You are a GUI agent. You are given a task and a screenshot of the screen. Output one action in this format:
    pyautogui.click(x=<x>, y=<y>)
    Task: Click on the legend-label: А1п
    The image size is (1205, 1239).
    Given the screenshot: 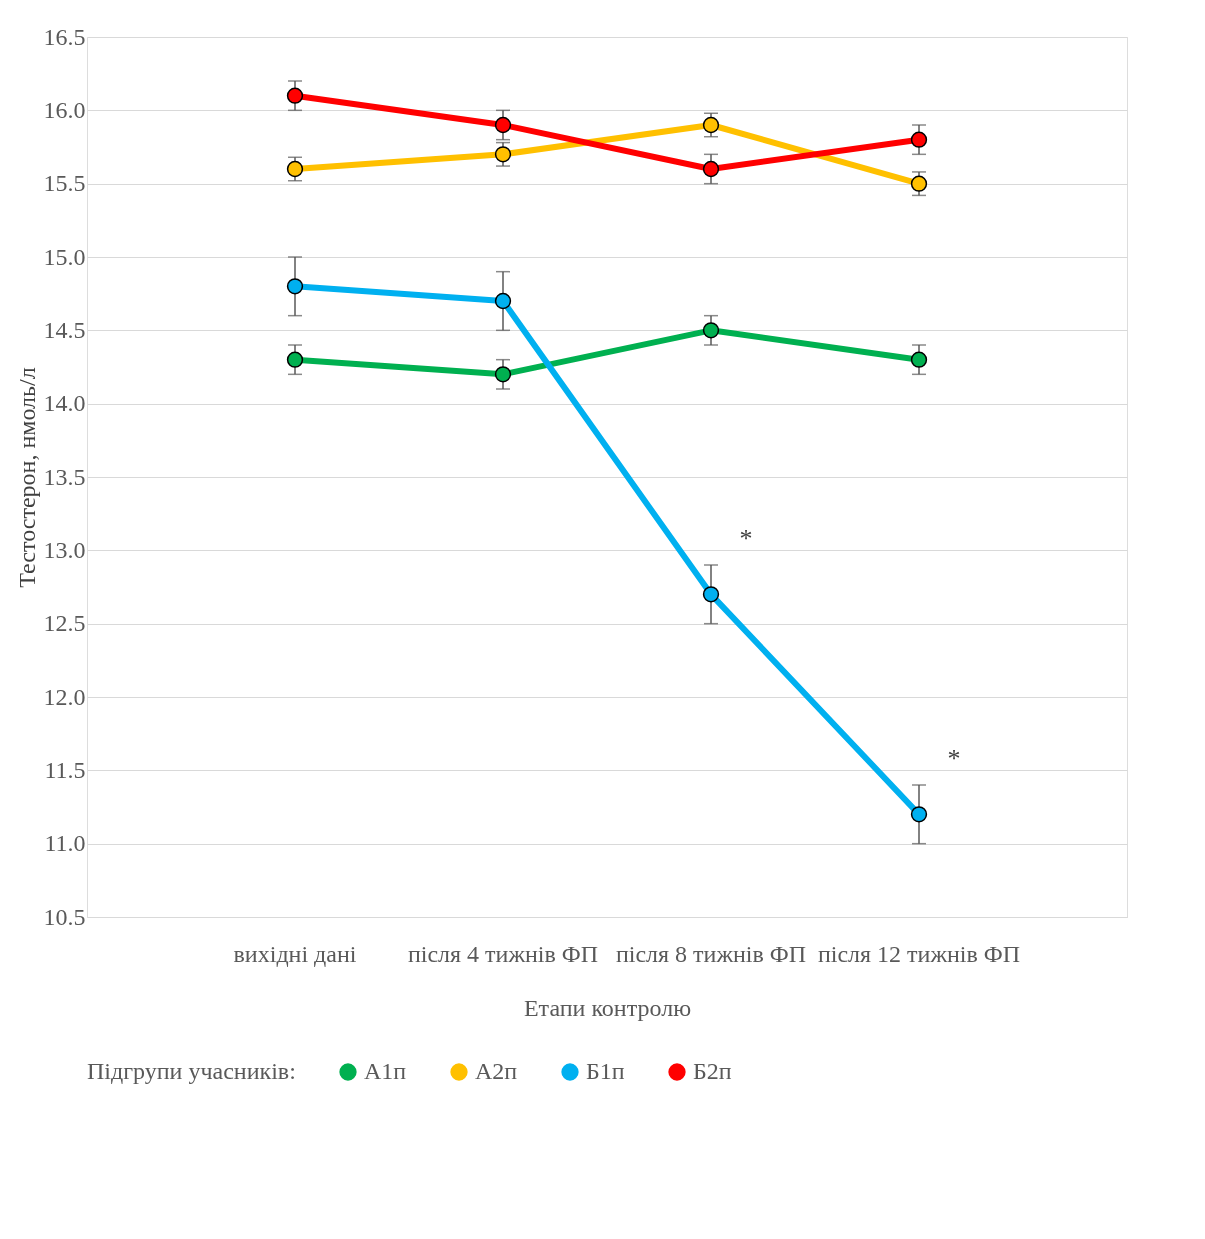 What is the action you would take?
    pyautogui.click(x=385, y=1071)
    